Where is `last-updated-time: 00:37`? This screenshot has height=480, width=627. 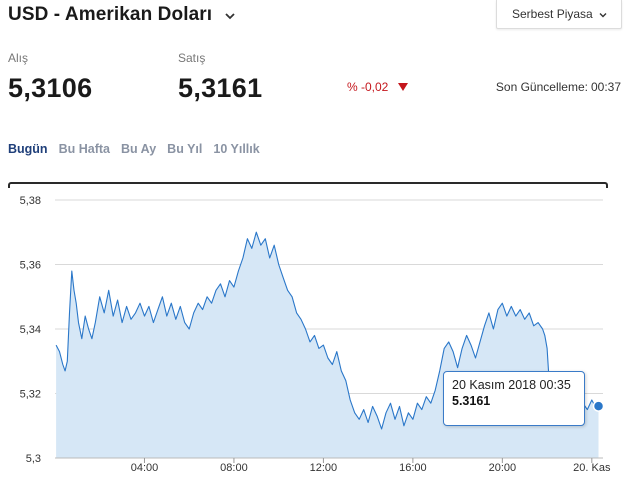
last-updated-time: 00:37 is located at coordinates (605, 87).